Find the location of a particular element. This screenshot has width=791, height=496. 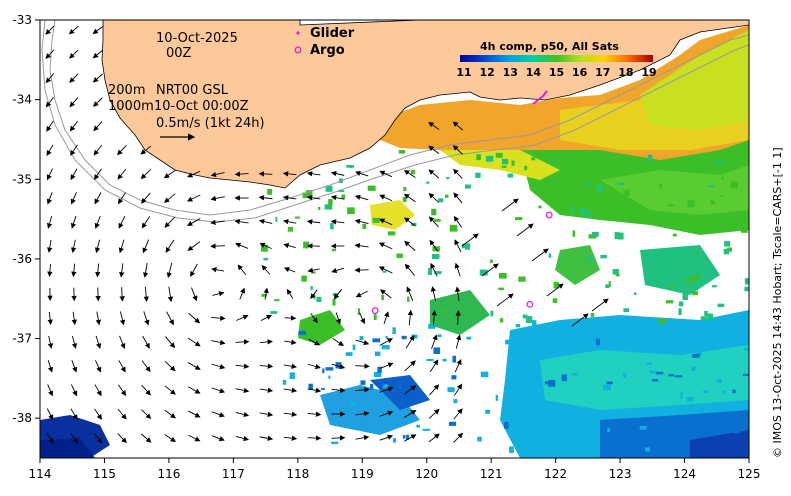

scale-text: 0.5m/s (1kt 24h) is located at coordinates (210, 123).